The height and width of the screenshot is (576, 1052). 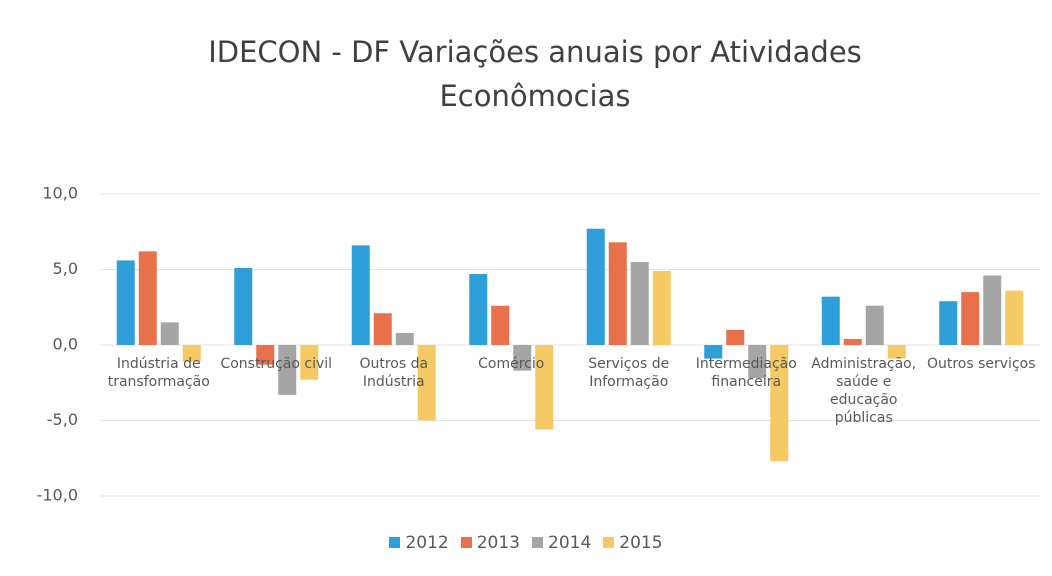 I want to click on legend: 2012 2013 2014 2015, so click(x=526, y=543).